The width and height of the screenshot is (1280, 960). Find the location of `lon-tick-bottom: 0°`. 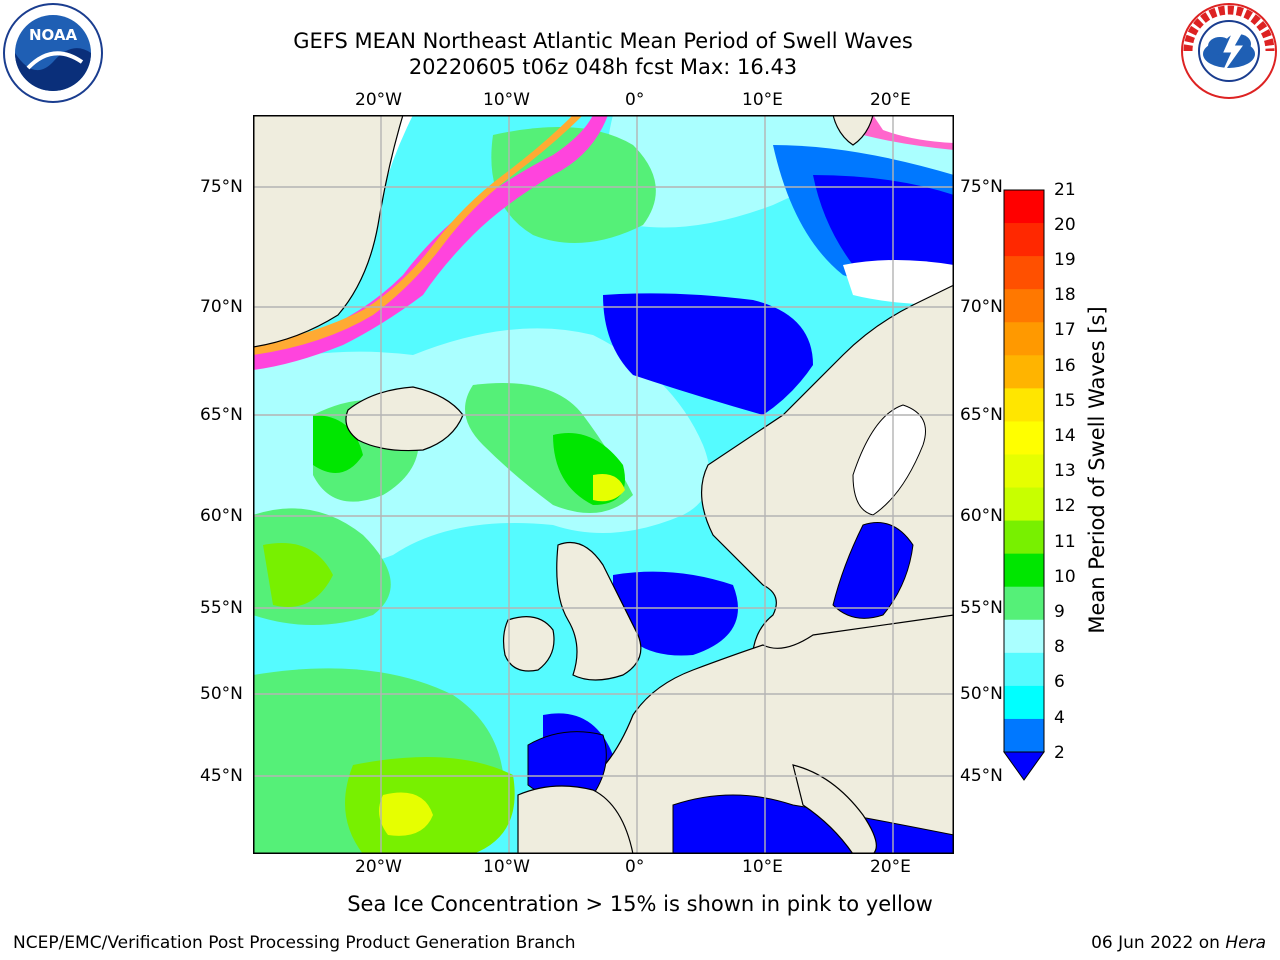

lon-tick-bottom: 0° is located at coordinates (635, 867).